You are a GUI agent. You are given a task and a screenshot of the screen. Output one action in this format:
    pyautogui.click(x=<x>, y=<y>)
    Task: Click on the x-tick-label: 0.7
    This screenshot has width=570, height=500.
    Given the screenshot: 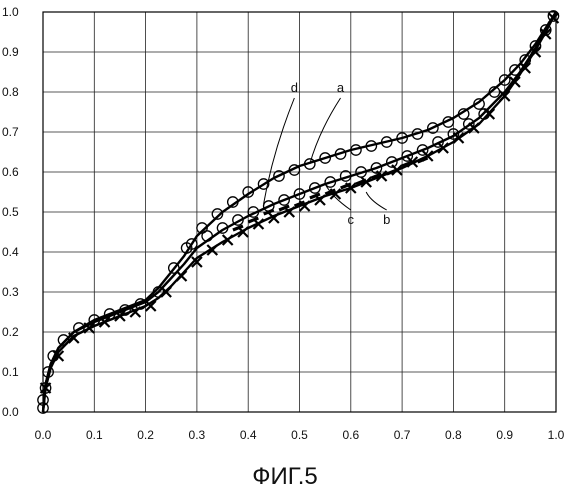 What is the action you would take?
    pyautogui.click(x=402, y=435)
    